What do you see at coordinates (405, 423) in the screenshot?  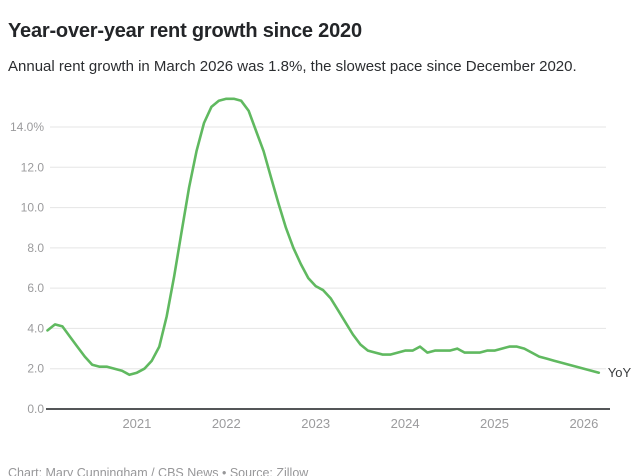 I see `x-tick-label: 2024` at bounding box center [405, 423].